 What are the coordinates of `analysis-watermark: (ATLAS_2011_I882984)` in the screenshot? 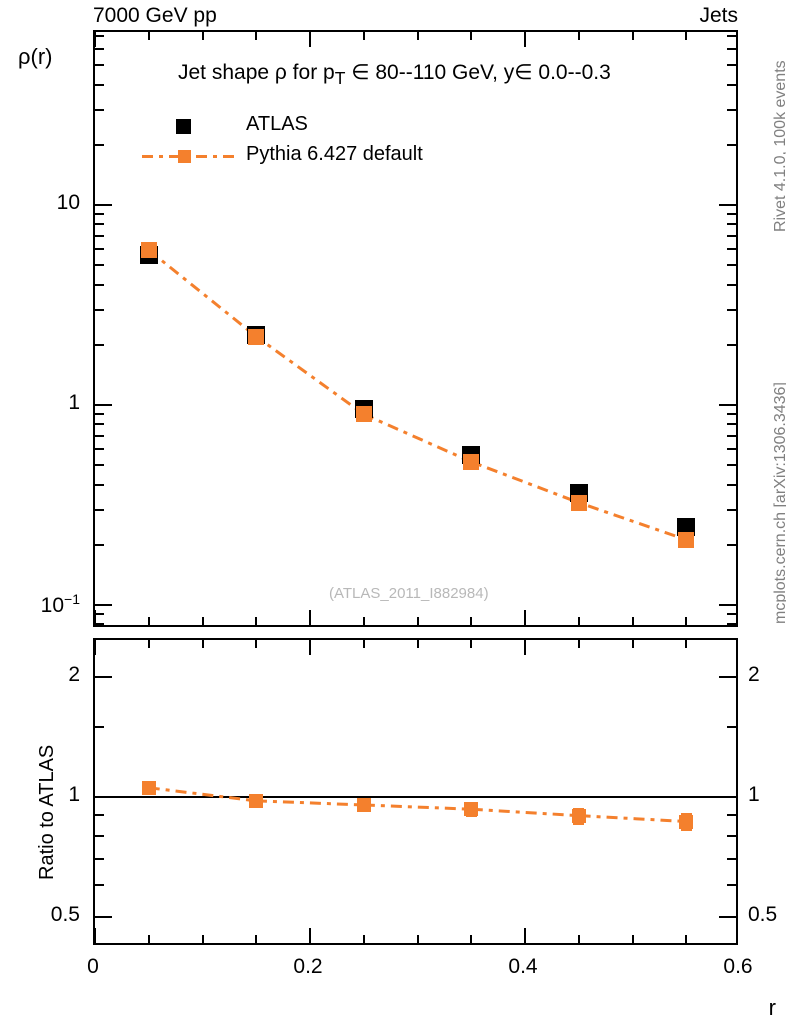 It's located at (409, 593).